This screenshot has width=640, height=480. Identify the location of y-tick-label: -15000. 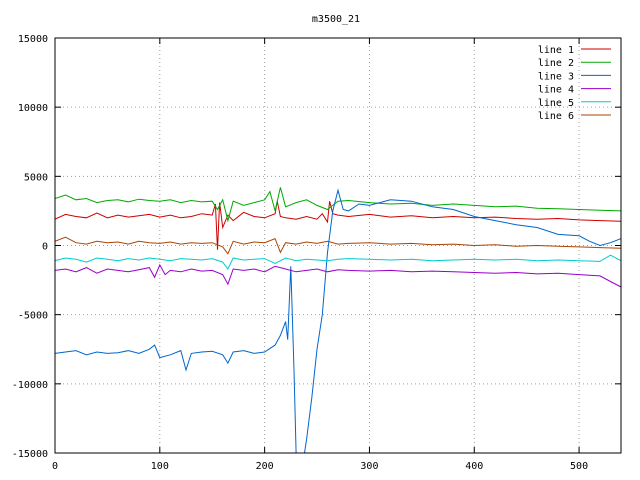
(30, 454).